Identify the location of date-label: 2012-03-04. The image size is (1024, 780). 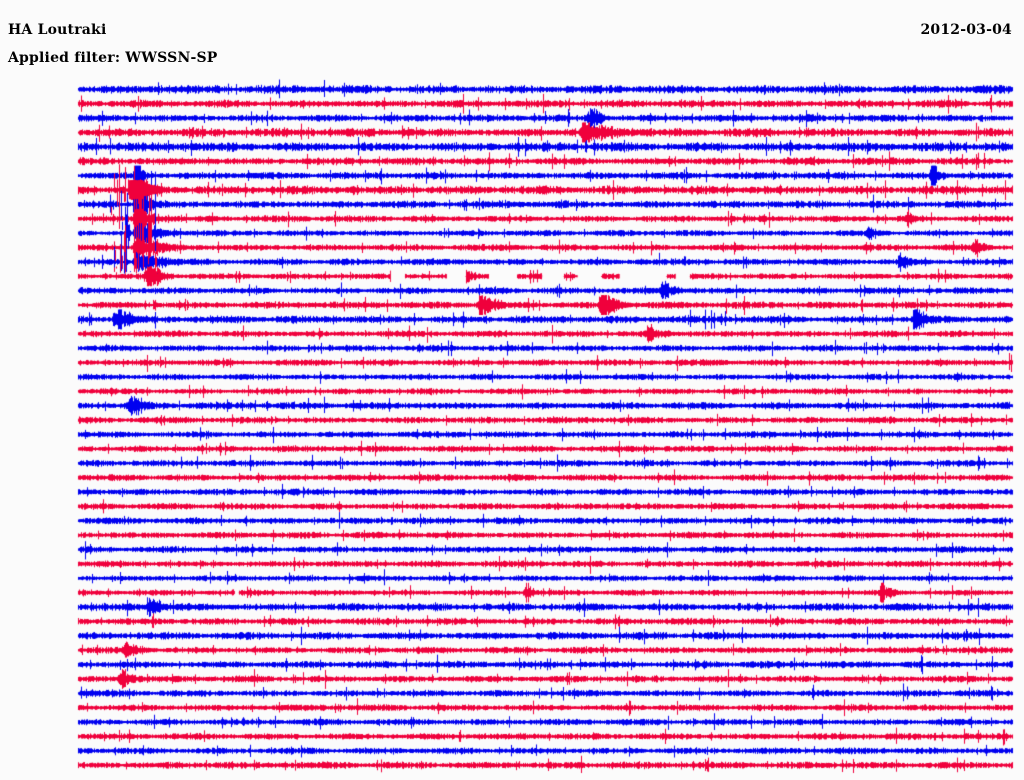
(966, 30).